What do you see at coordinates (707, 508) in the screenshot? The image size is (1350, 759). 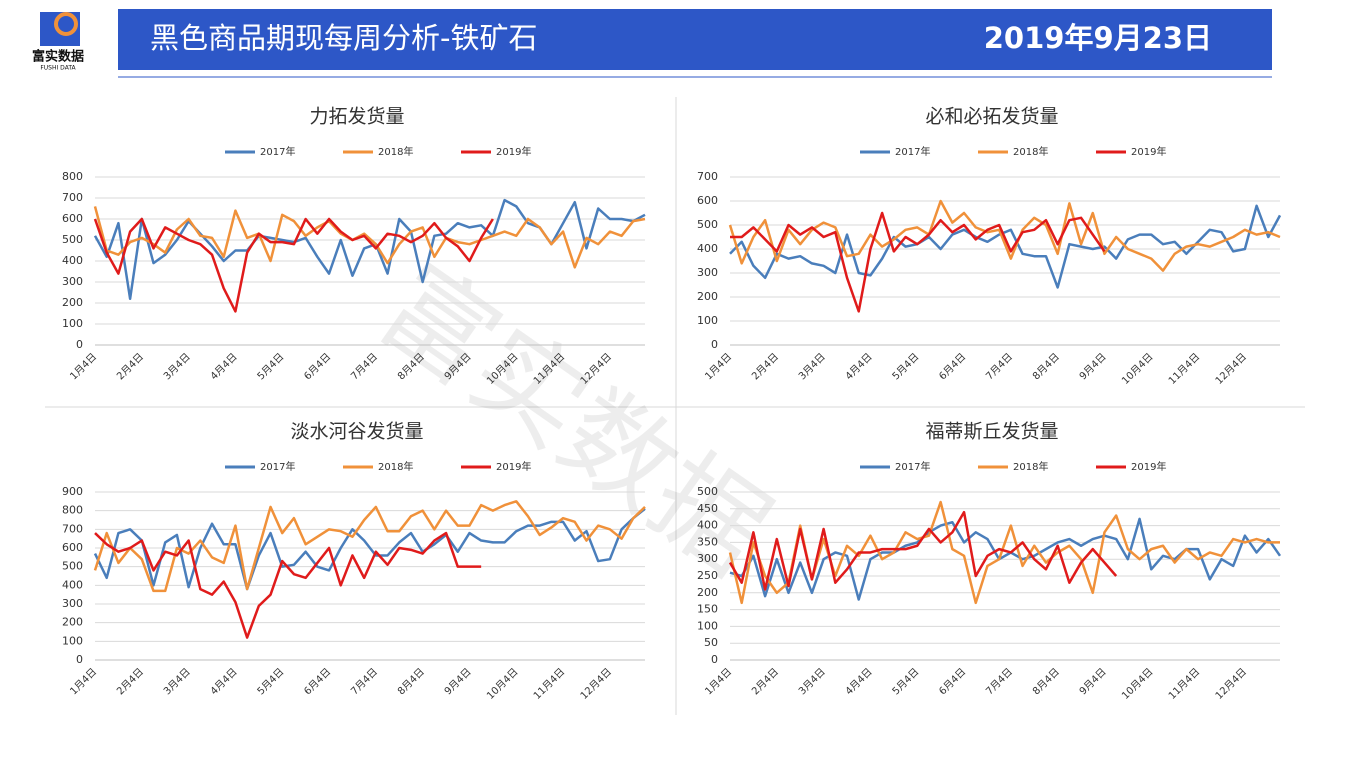 I see `y-tick-label: 450` at bounding box center [707, 508].